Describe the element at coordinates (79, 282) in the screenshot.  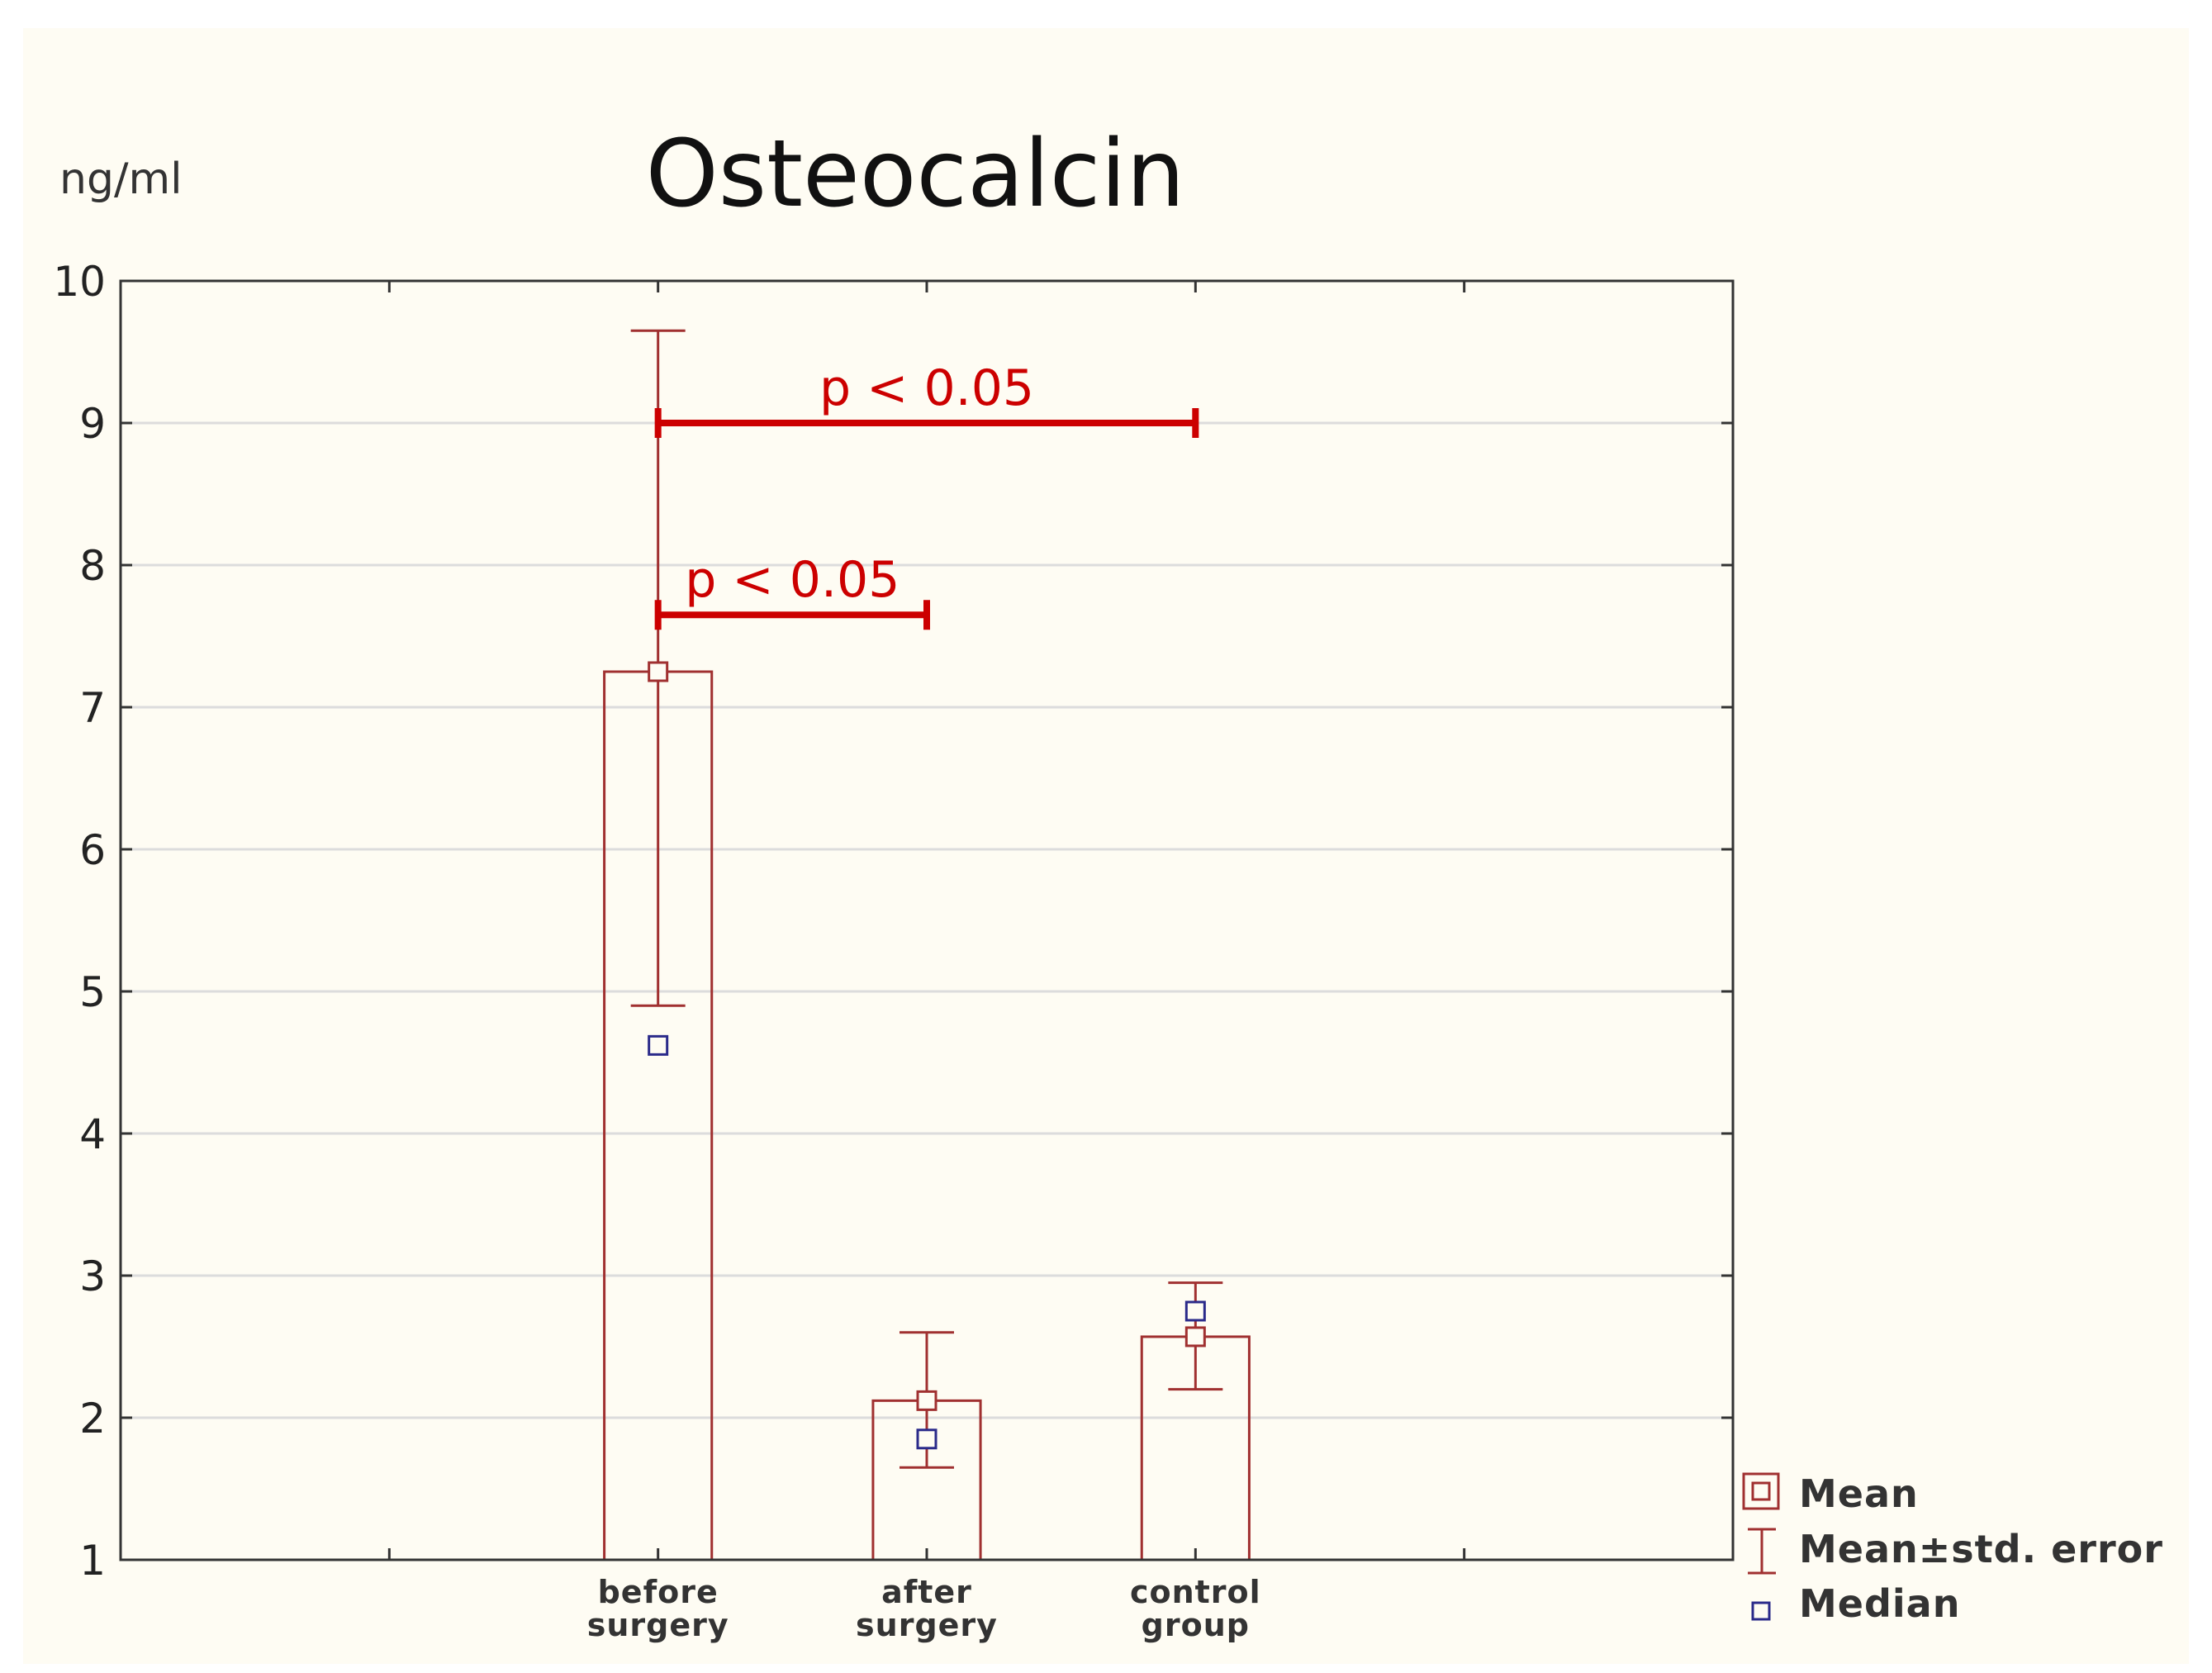
I see `y-tick-label: 10` at that location.